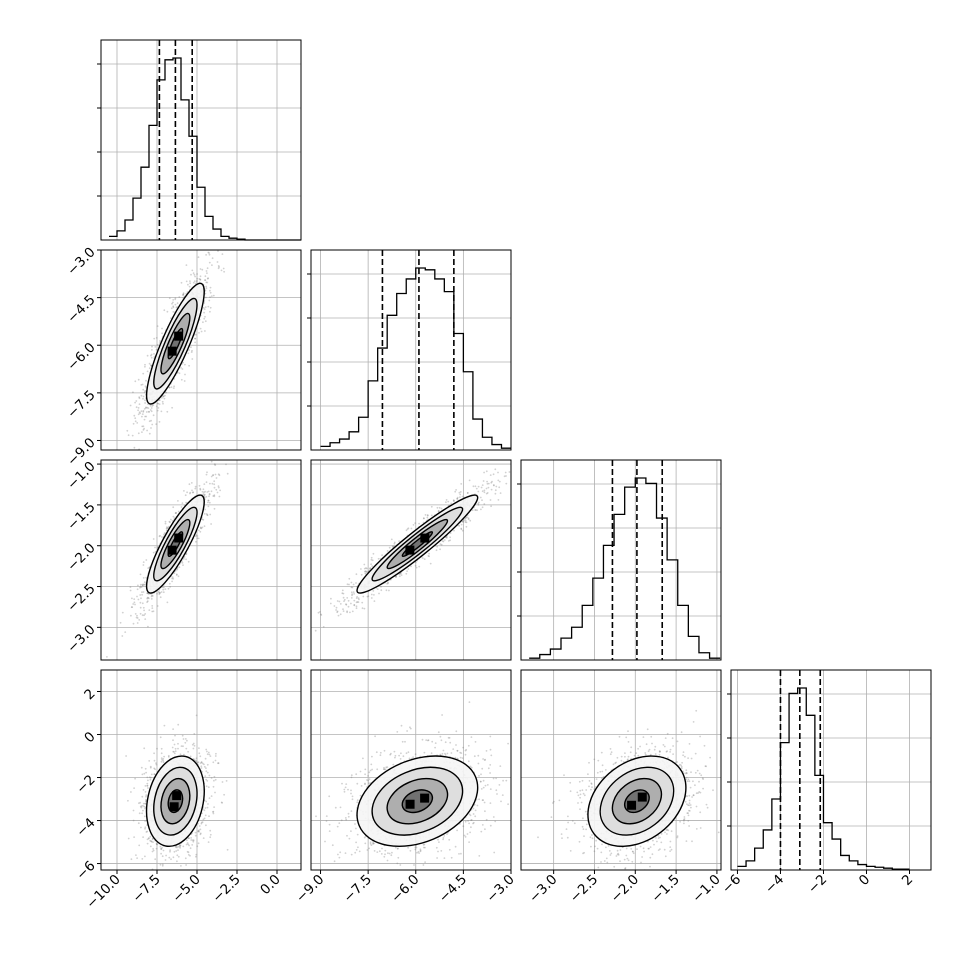 The width and height of the screenshot is (970, 970). Describe the element at coordinates (410, 550) in the screenshot. I see `density-peak-block` at that location.